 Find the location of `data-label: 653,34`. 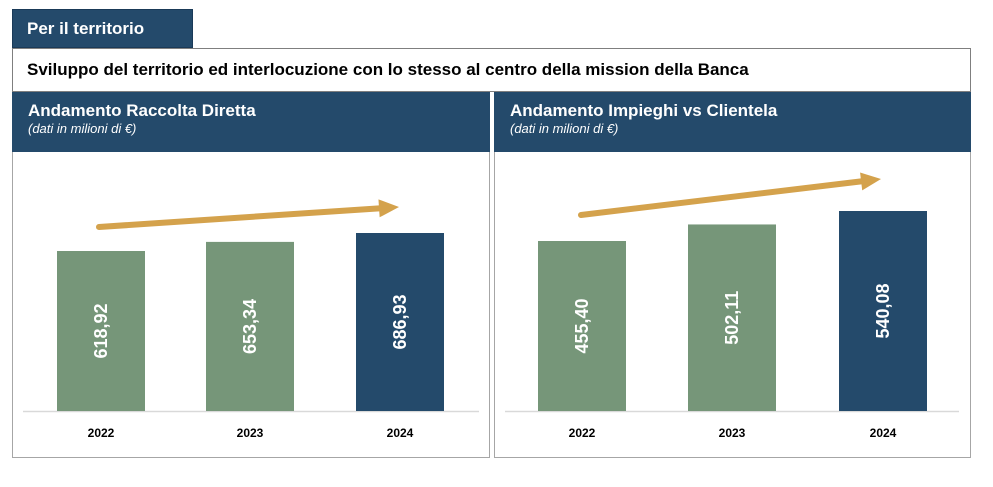

data-label: 653,34 is located at coordinates (250, 326).